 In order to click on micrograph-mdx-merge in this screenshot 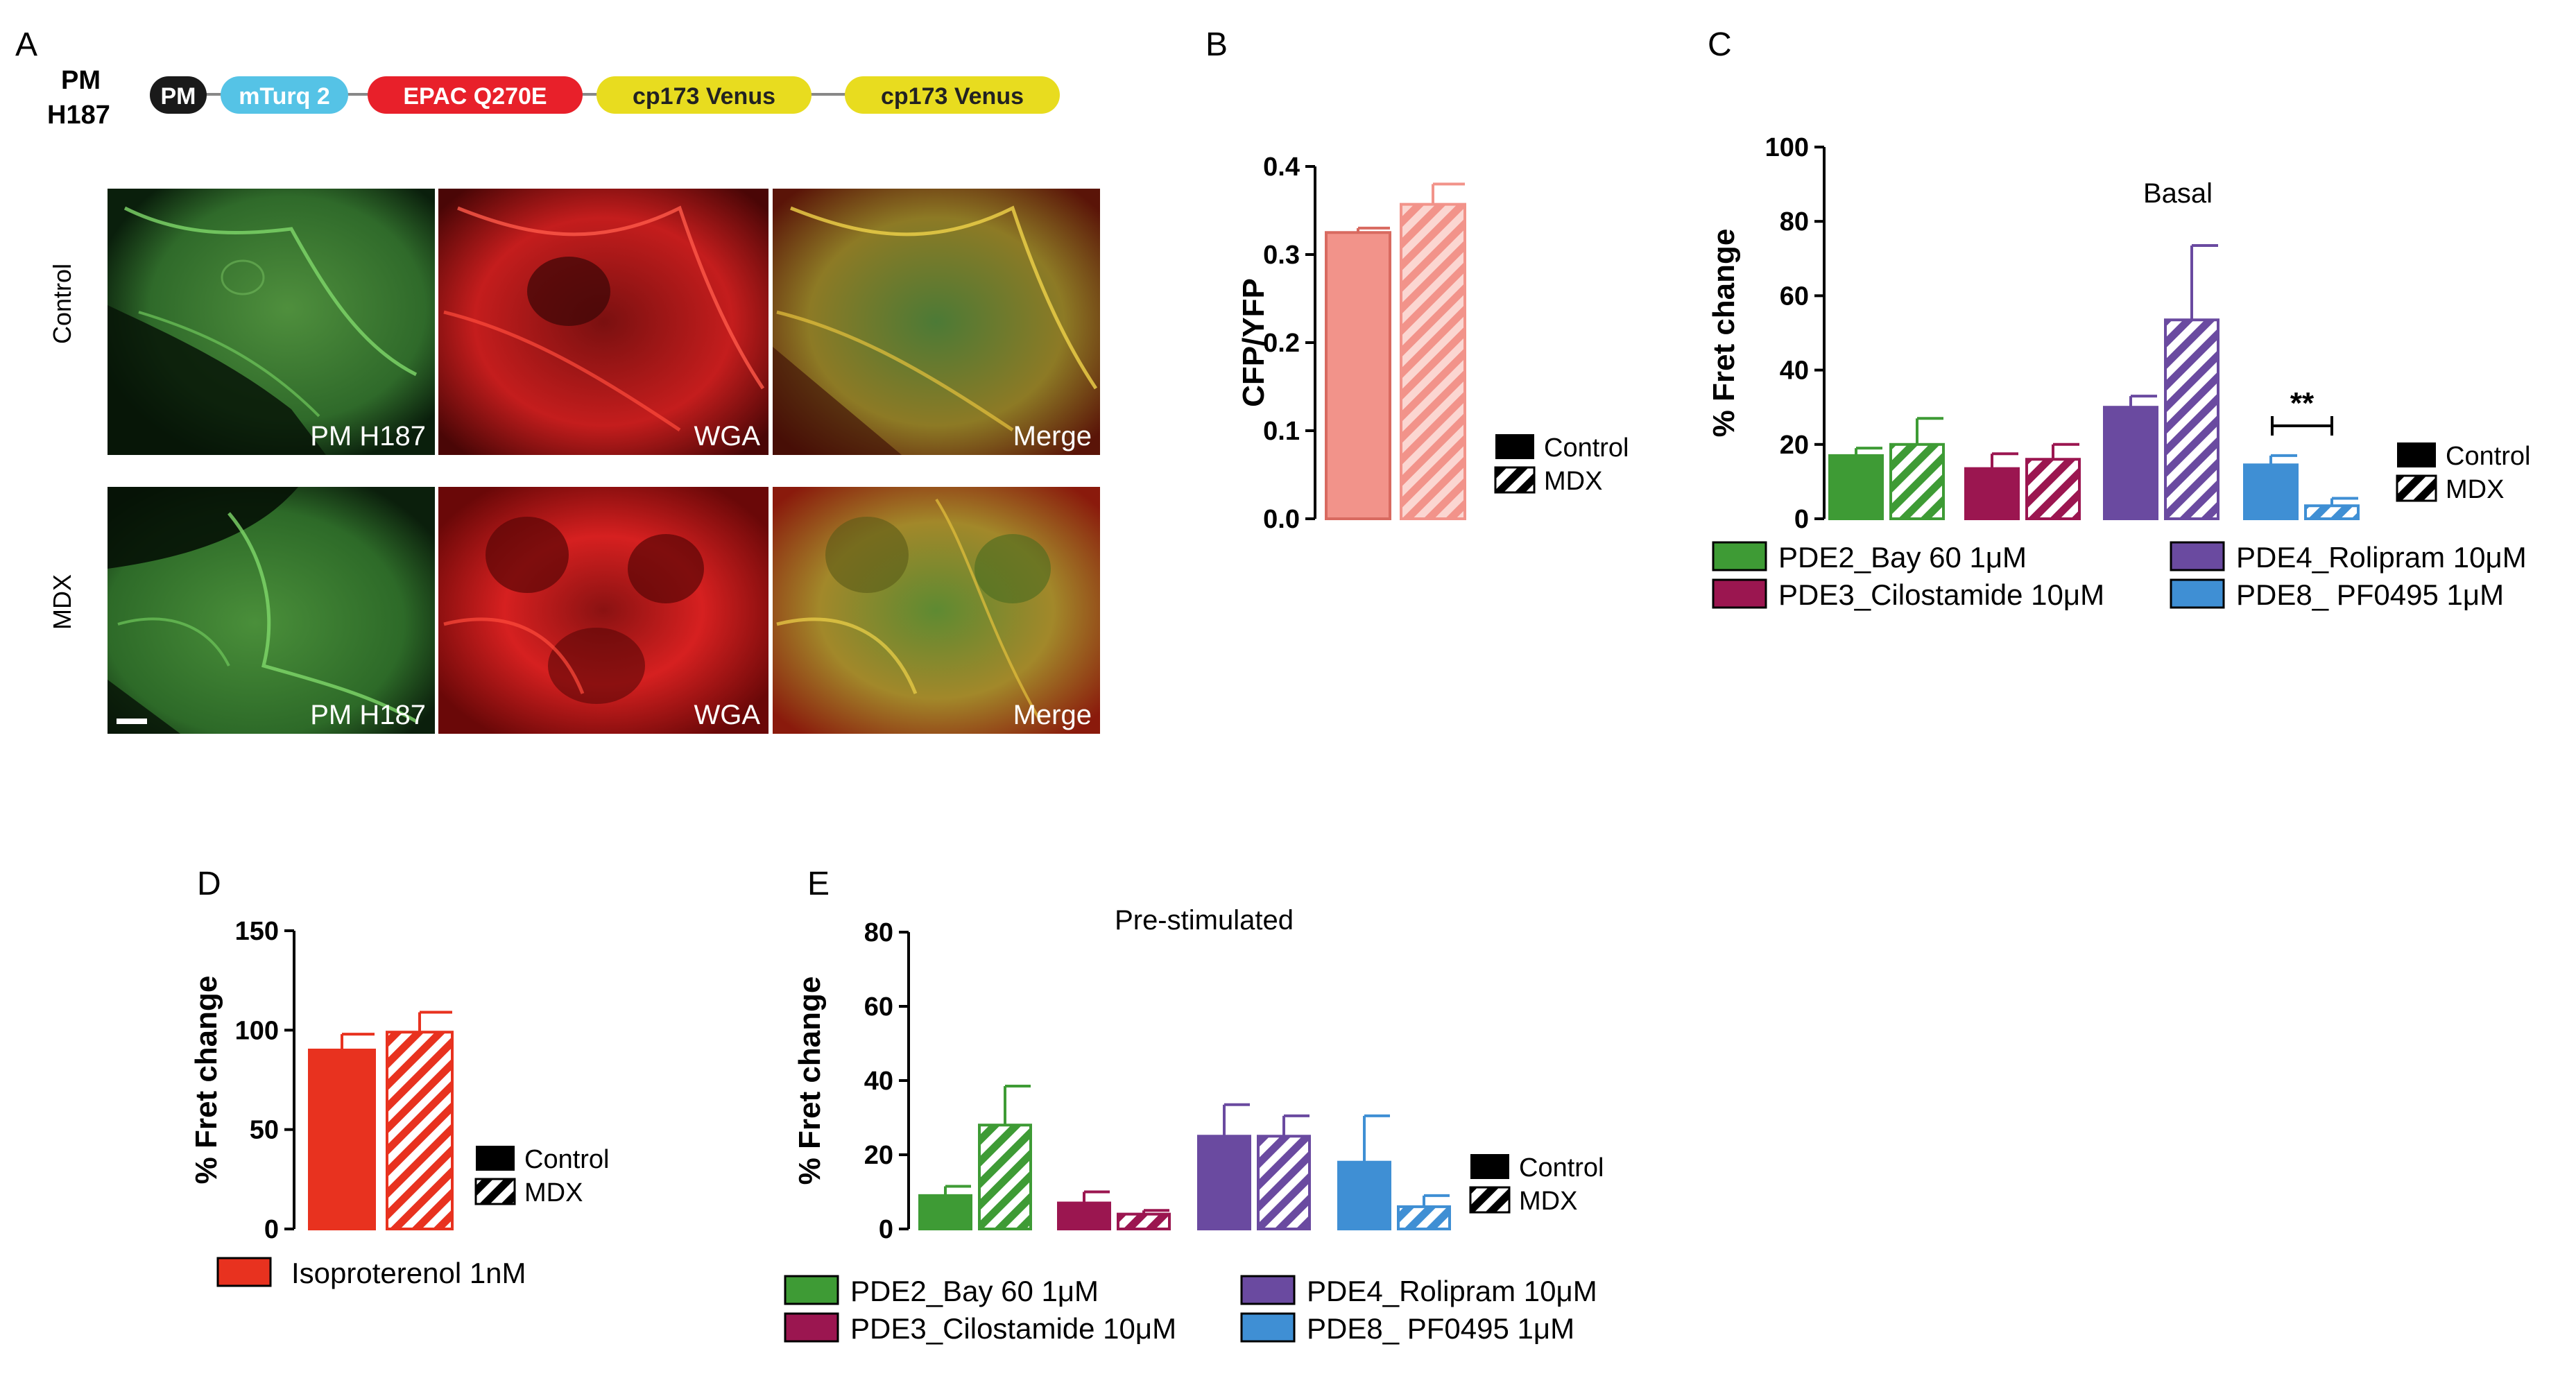, I will do `click(936, 610)`.